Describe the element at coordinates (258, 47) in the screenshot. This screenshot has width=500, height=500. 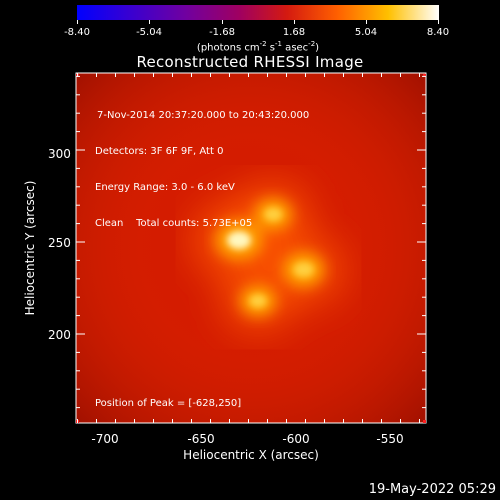
I see `colorbar-units: (photons cm-2 s-1 asec-2)` at that location.